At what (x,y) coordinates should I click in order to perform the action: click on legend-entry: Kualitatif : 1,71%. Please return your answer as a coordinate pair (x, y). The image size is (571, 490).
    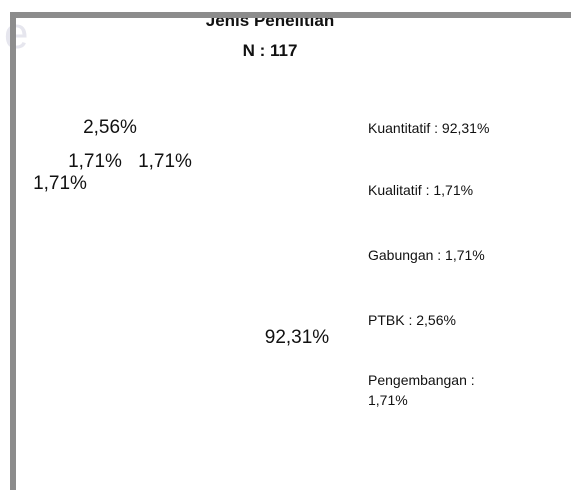
    Looking at the image, I should click on (421, 190).